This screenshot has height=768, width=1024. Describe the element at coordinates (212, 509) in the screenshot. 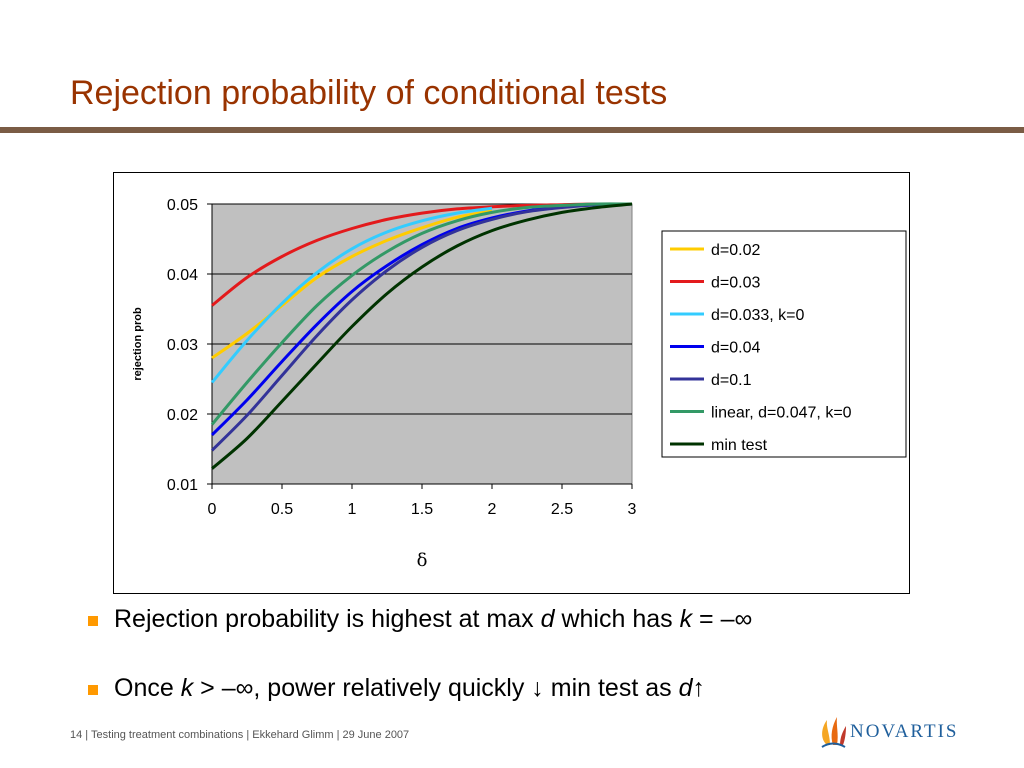

I see `x-tick-label: 0` at that location.